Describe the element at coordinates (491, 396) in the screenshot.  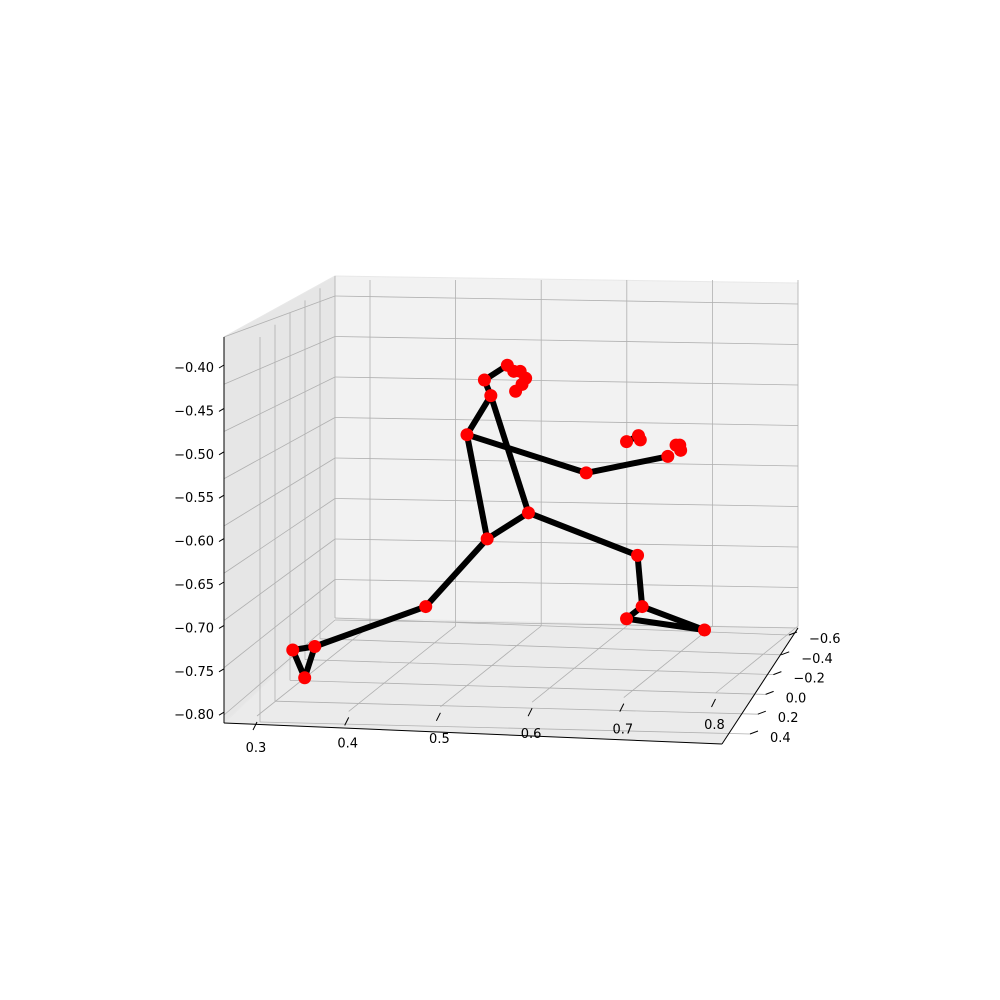
I see `joint-neck` at that location.